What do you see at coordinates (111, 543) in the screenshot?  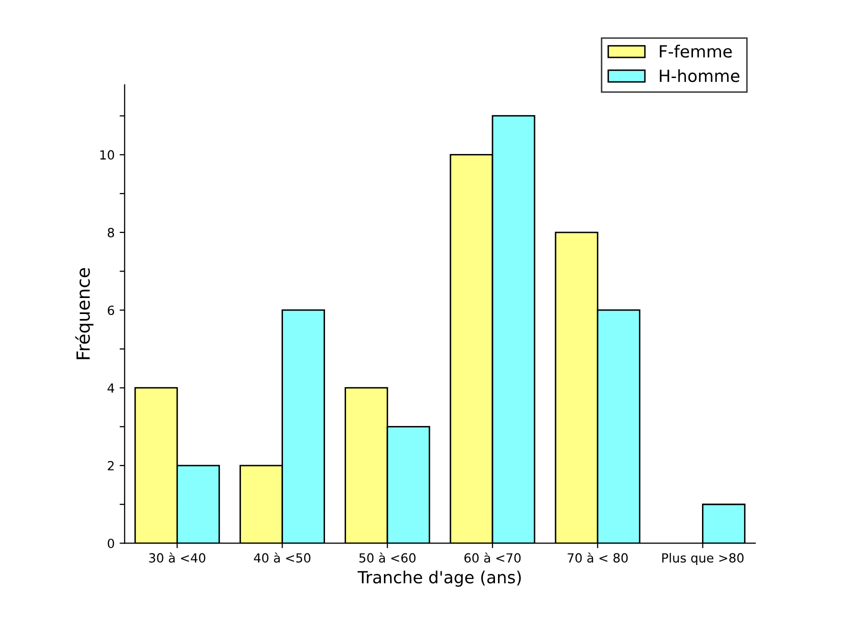 I see `y-tick-label: 0` at bounding box center [111, 543].